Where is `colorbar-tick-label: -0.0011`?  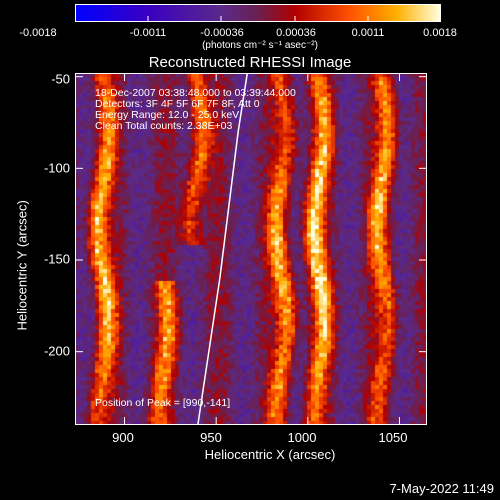
colorbar-tick-label: -0.0011 is located at coordinates (148, 33).